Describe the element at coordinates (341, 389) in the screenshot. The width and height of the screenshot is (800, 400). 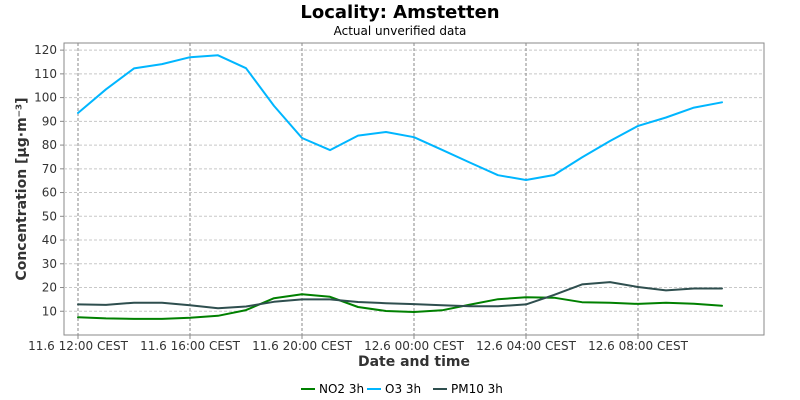
I see `legend-label-no2-3h: NO2 3h` at that location.